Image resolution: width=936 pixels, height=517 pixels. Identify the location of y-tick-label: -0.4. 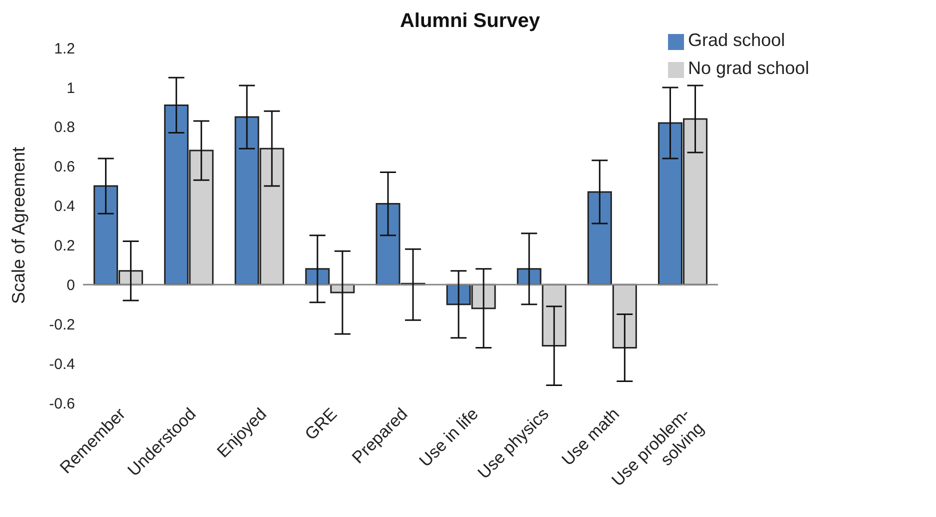
(62, 364).